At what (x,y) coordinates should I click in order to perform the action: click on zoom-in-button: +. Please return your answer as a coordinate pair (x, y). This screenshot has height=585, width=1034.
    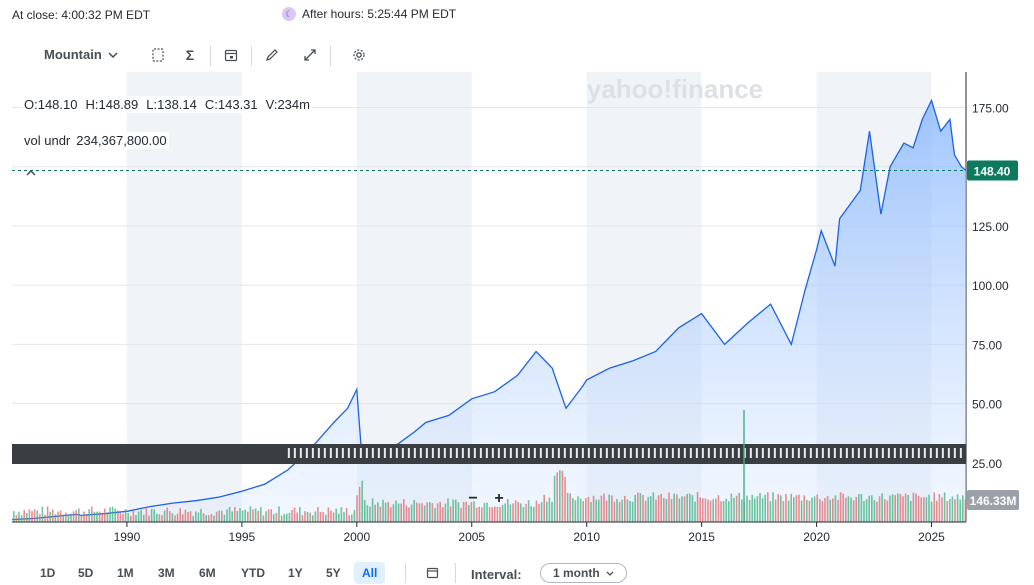
    Looking at the image, I should click on (499, 498).